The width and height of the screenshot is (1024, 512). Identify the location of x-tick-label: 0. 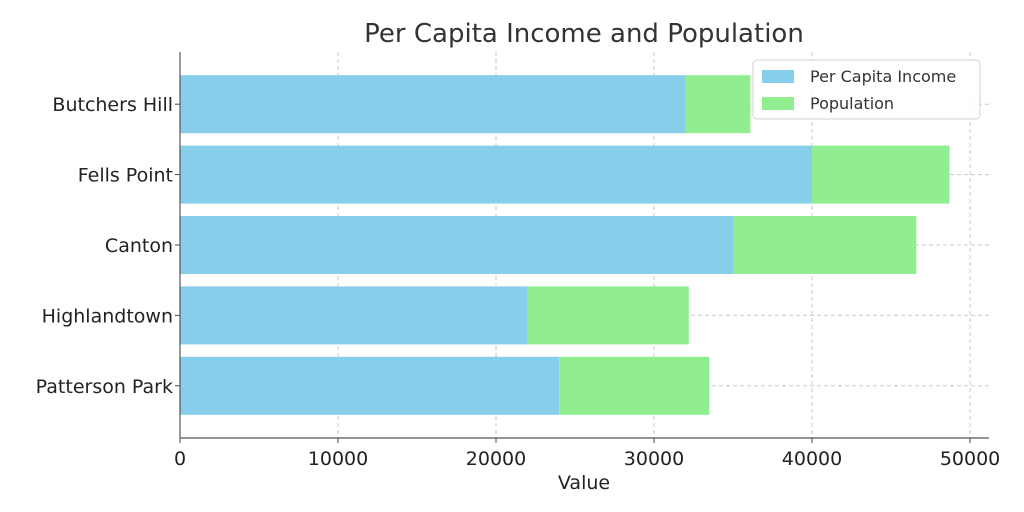
(180, 459).